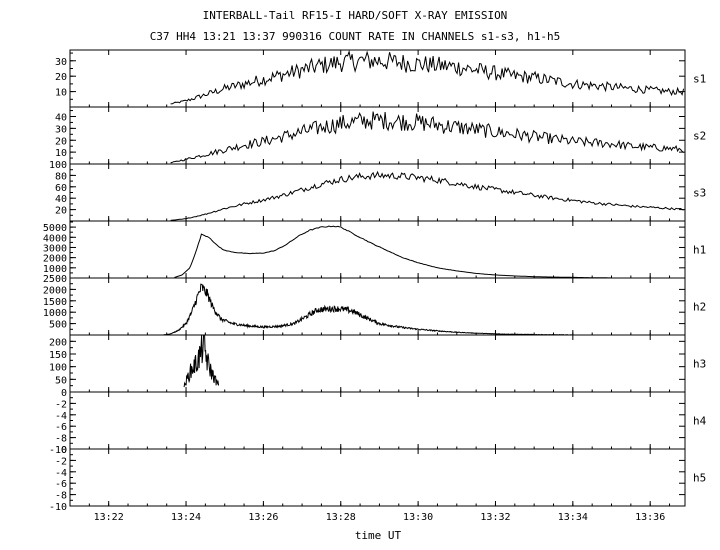  What do you see at coordinates (55, 302) in the screenshot?
I see `y-tick-label: 1500` at bounding box center [55, 302].